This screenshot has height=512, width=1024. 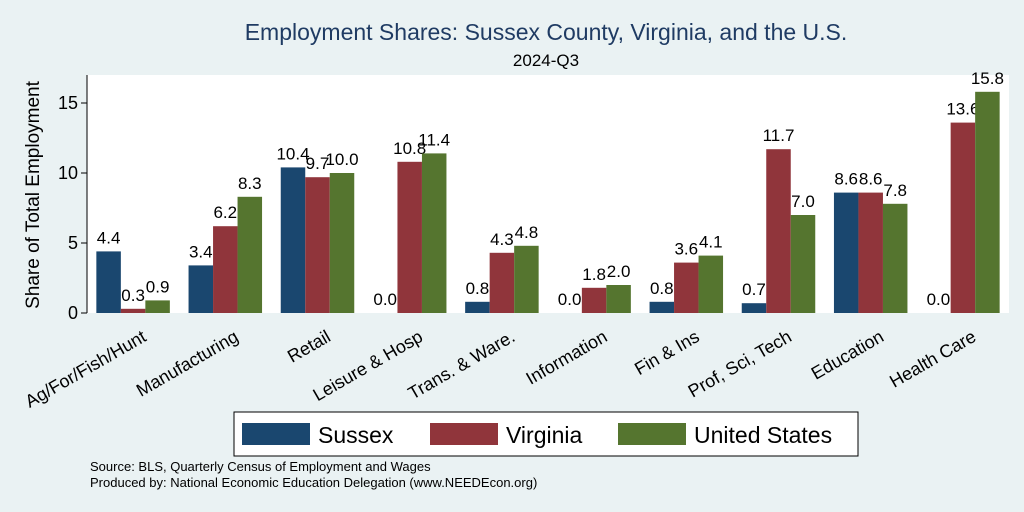 I want to click on data-label: 0.3, so click(x=133, y=295).